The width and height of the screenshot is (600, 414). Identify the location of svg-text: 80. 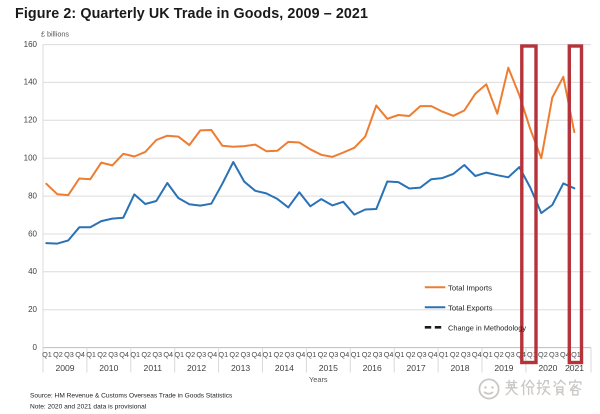
(32, 195).